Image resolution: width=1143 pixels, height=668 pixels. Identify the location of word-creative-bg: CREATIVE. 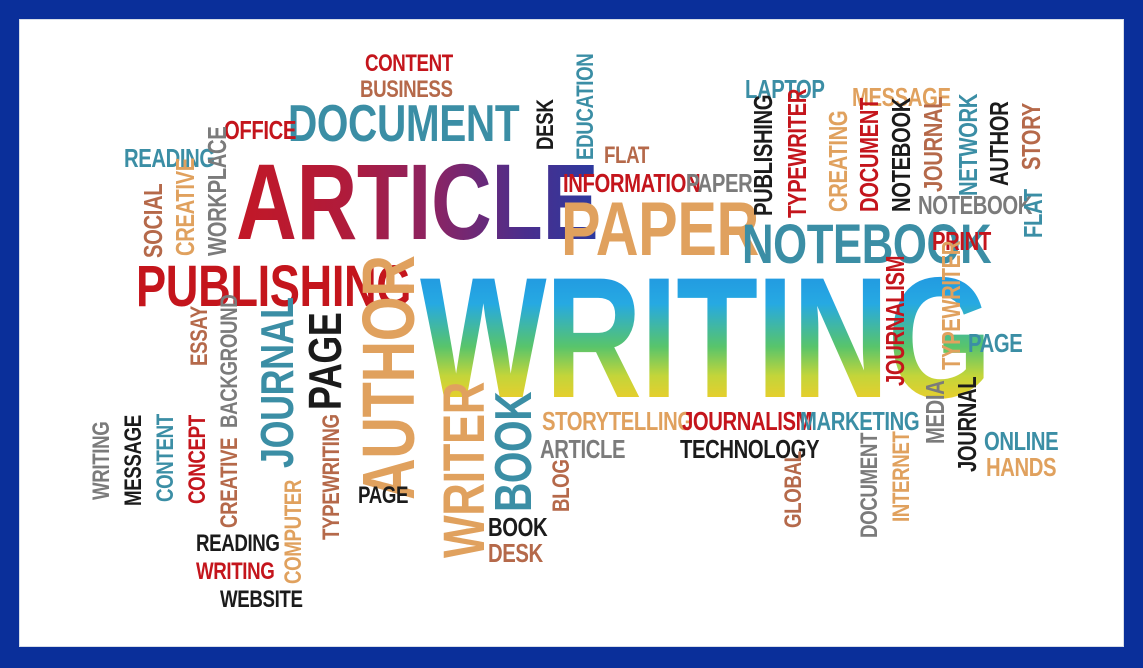
(229, 482).